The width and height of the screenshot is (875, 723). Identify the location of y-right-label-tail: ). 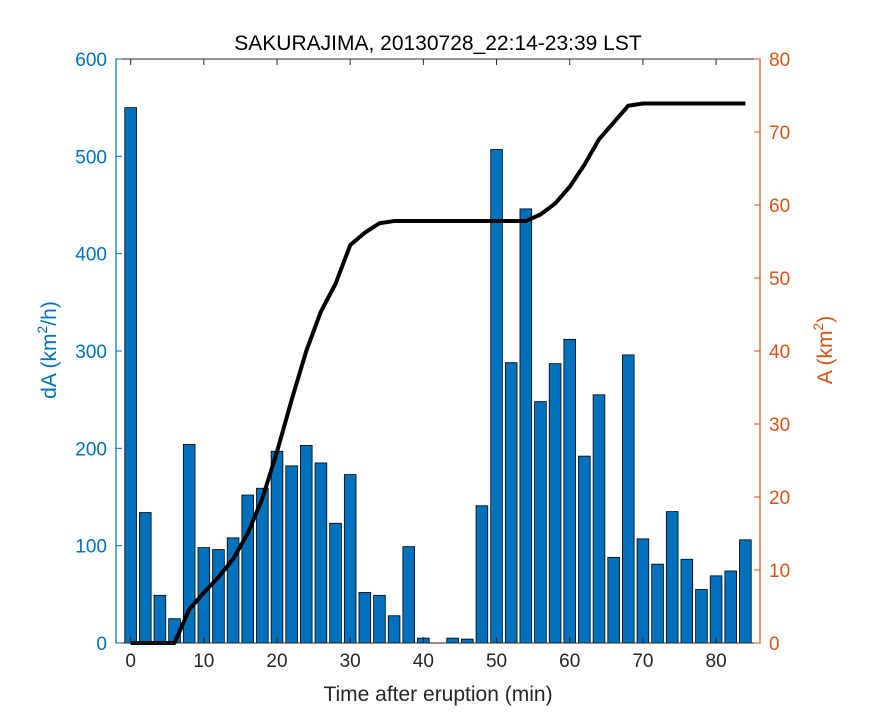
(825, 319).